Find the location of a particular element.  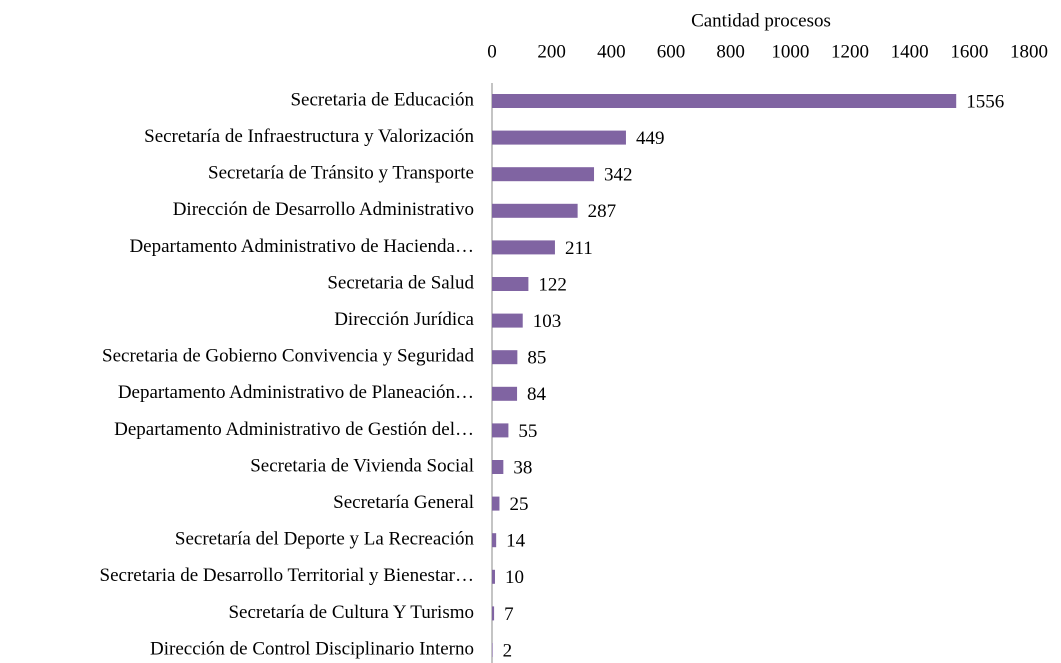

x-tick-label: 1800 is located at coordinates (1029, 51).